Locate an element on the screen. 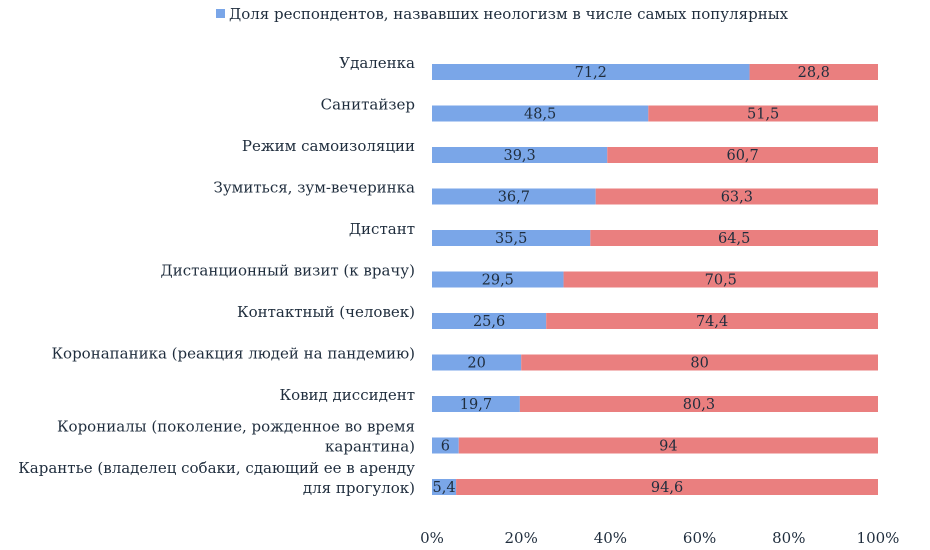 The image size is (930, 550). data-label: 20 is located at coordinates (476, 364).